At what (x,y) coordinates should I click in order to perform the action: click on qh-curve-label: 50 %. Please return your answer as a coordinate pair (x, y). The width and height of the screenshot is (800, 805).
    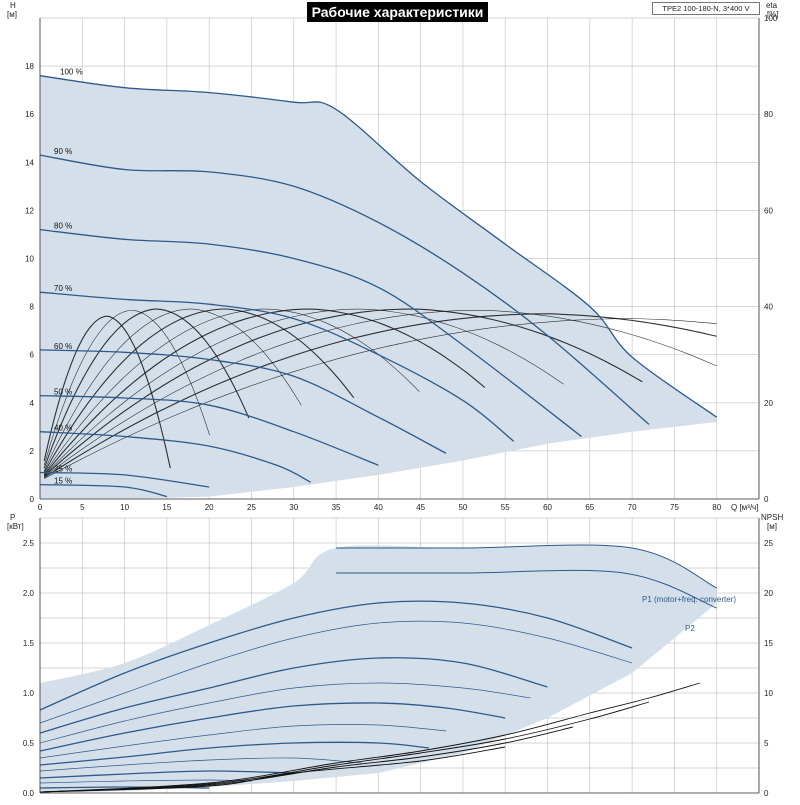
    Looking at the image, I should click on (63, 392).